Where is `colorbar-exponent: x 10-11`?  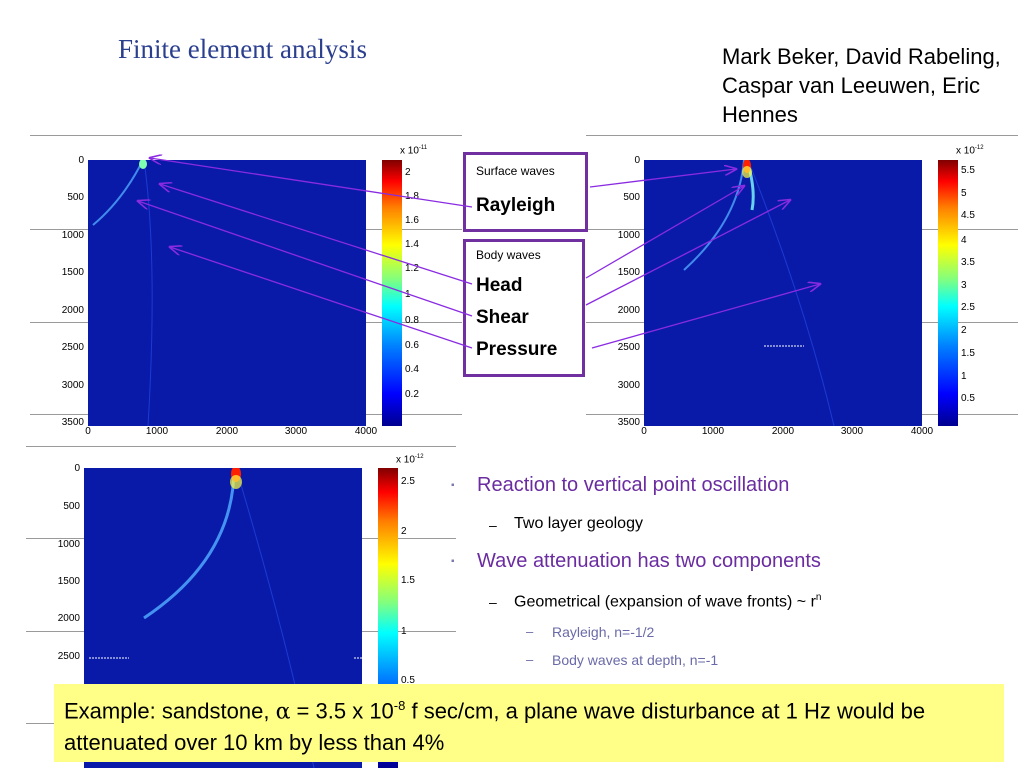 colorbar-exponent: x 10-11 is located at coordinates (414, 151).